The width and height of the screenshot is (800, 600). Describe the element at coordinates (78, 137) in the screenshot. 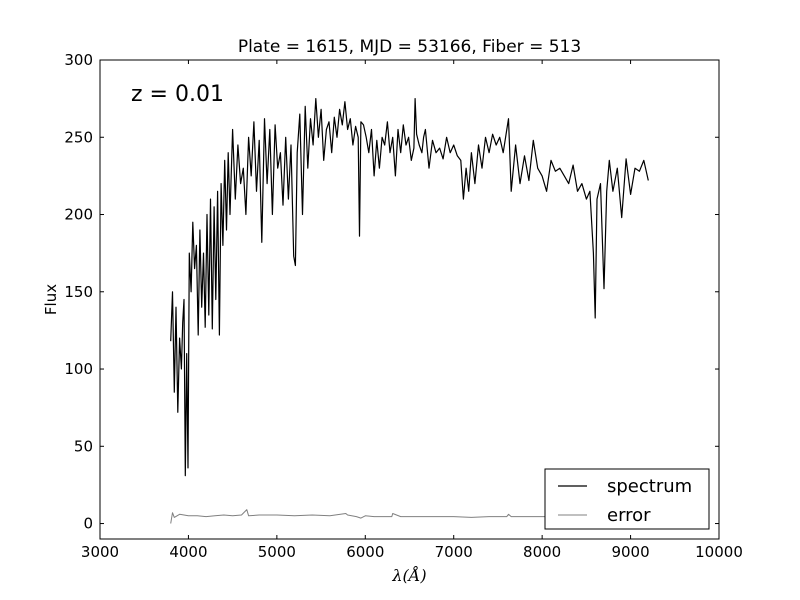

I see `y-tick-label: 250` at that location.